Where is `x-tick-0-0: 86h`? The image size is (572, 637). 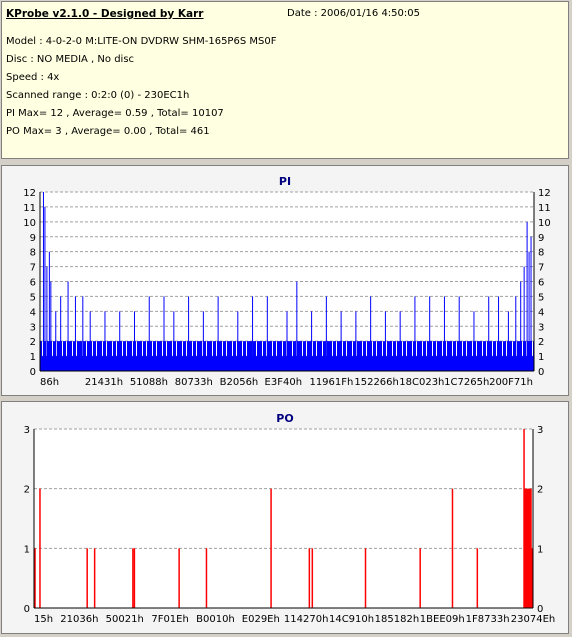 x-tick-0-0: 86h is located at coordinates (49, 382).